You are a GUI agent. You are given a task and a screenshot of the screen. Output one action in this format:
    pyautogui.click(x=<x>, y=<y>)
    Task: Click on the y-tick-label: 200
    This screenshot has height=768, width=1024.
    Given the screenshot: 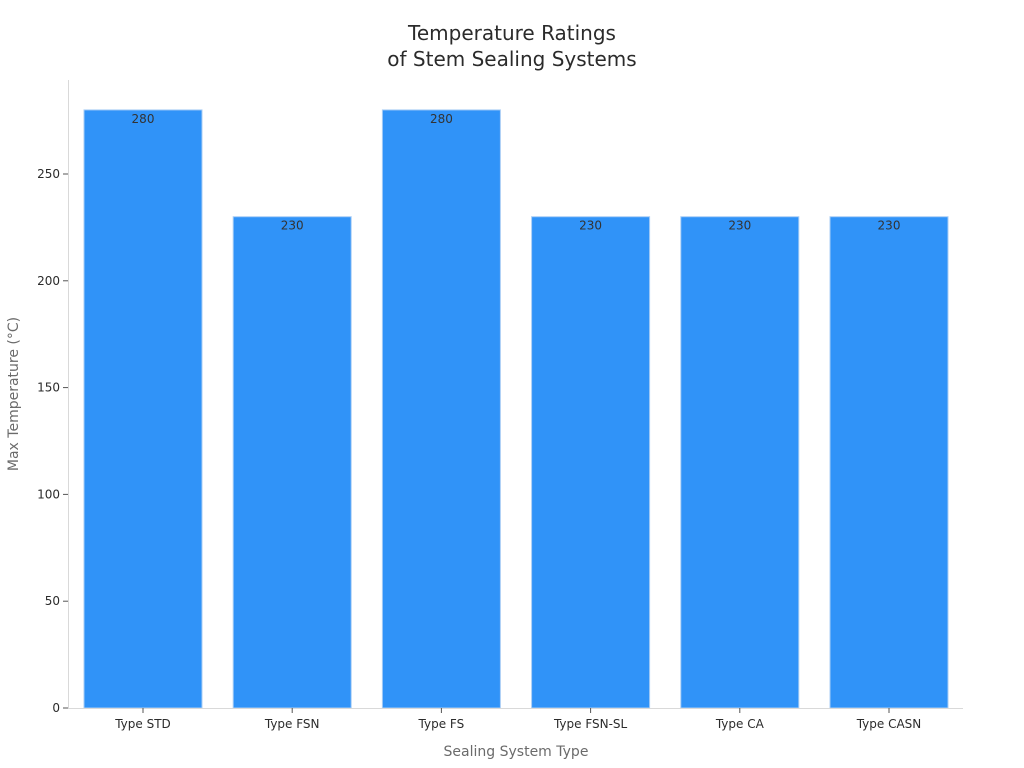 What is the action you would take?
    pyautogui.click(x=48, y=281)
    